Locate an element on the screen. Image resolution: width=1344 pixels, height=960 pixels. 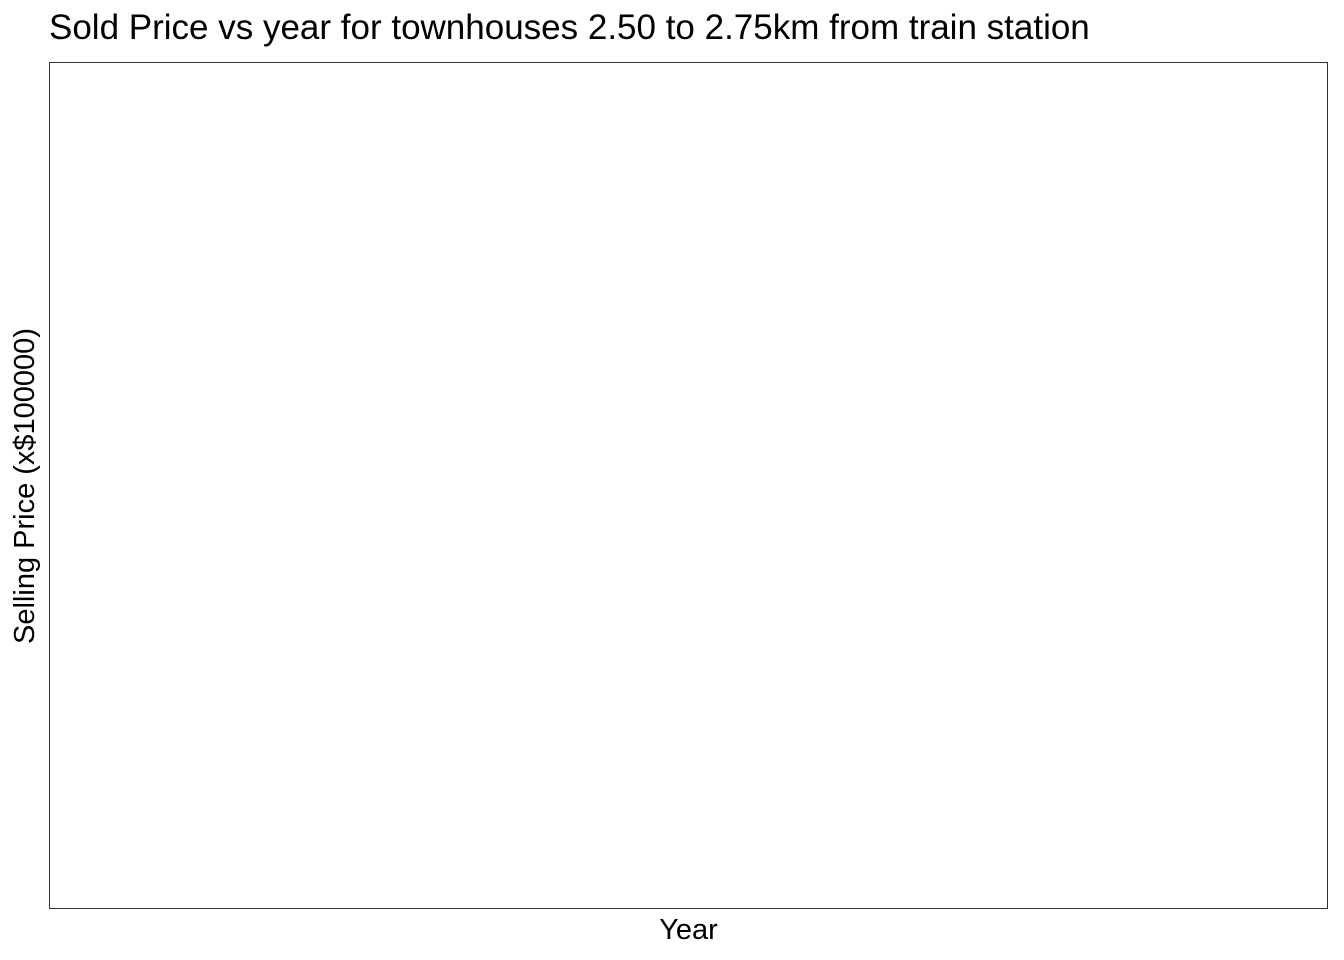
y-axis-label: Selling Price (x$100000) is located at coordinates (25, 486).